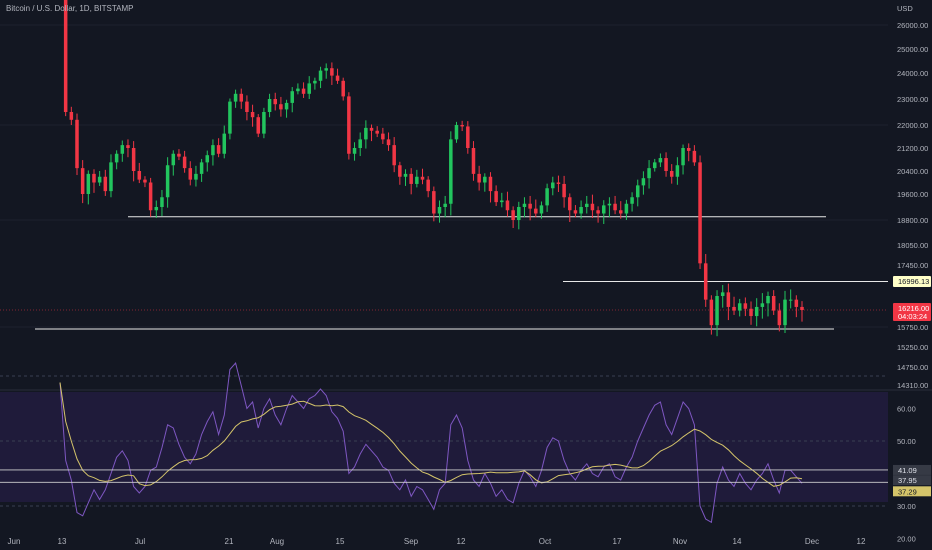 The image size is (932, 550). I want to click on rsi-ma-badge, so click(912, 491).